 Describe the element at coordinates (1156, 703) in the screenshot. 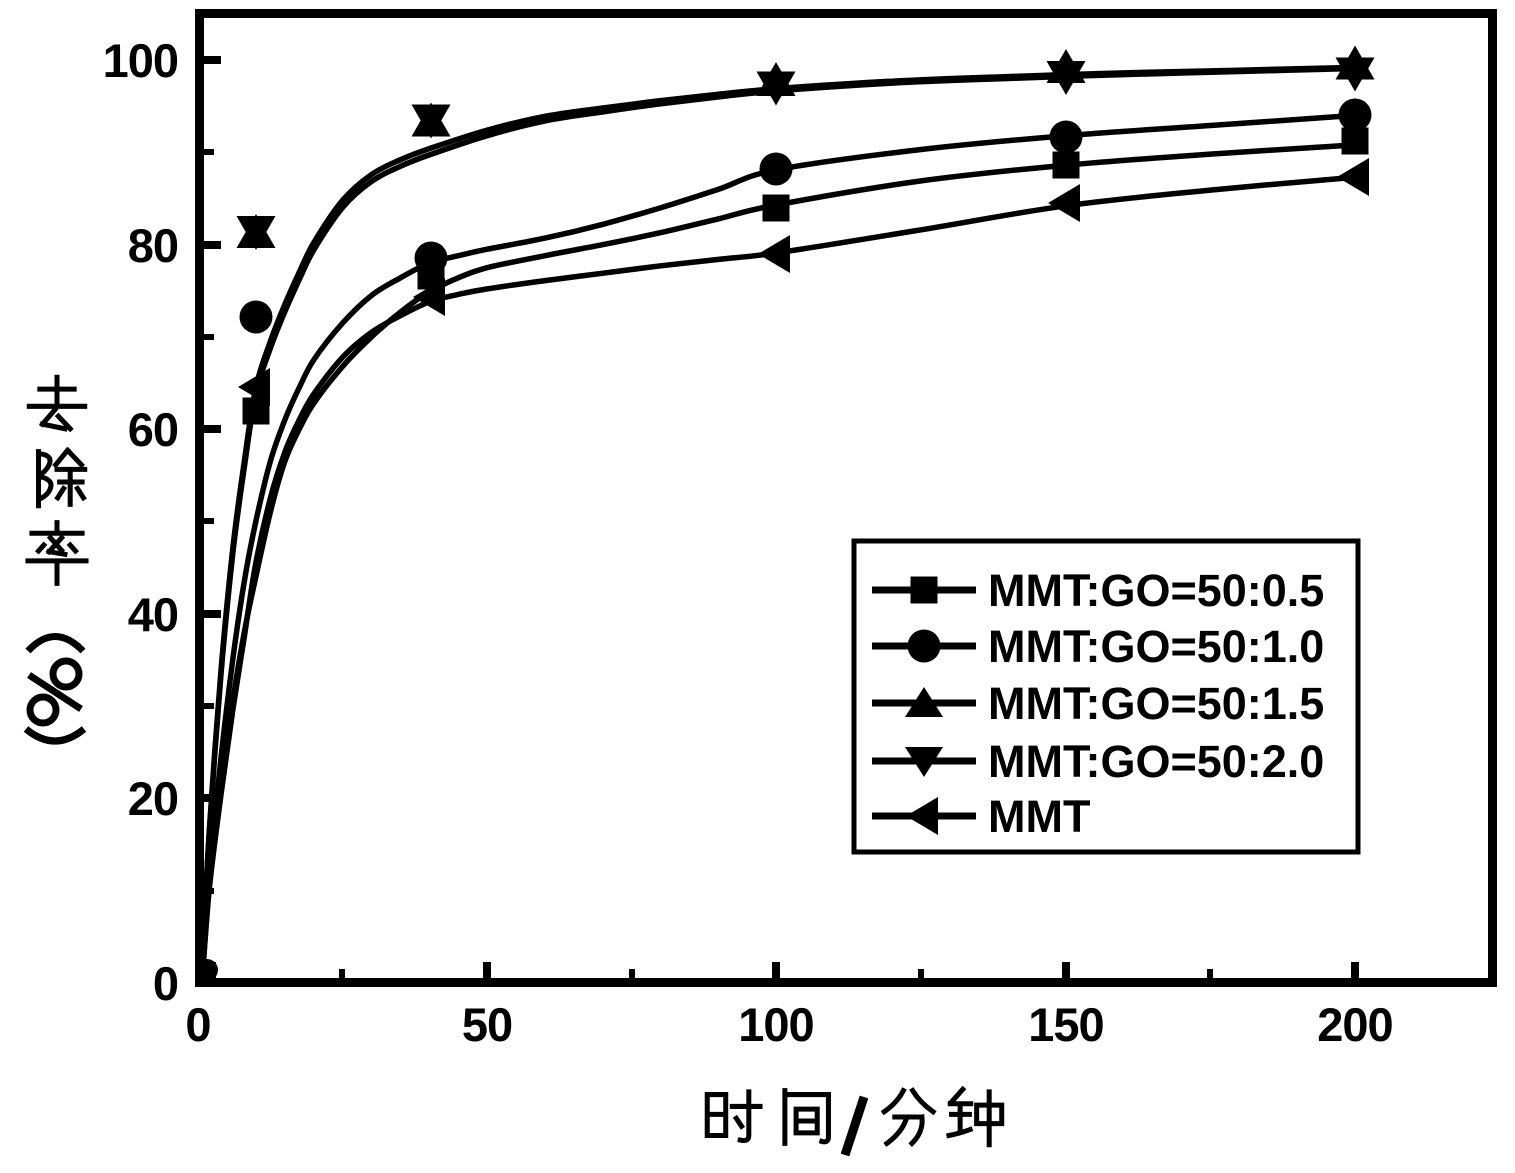

I see `svg-text: MMT:GO=50:1.5` at that location.